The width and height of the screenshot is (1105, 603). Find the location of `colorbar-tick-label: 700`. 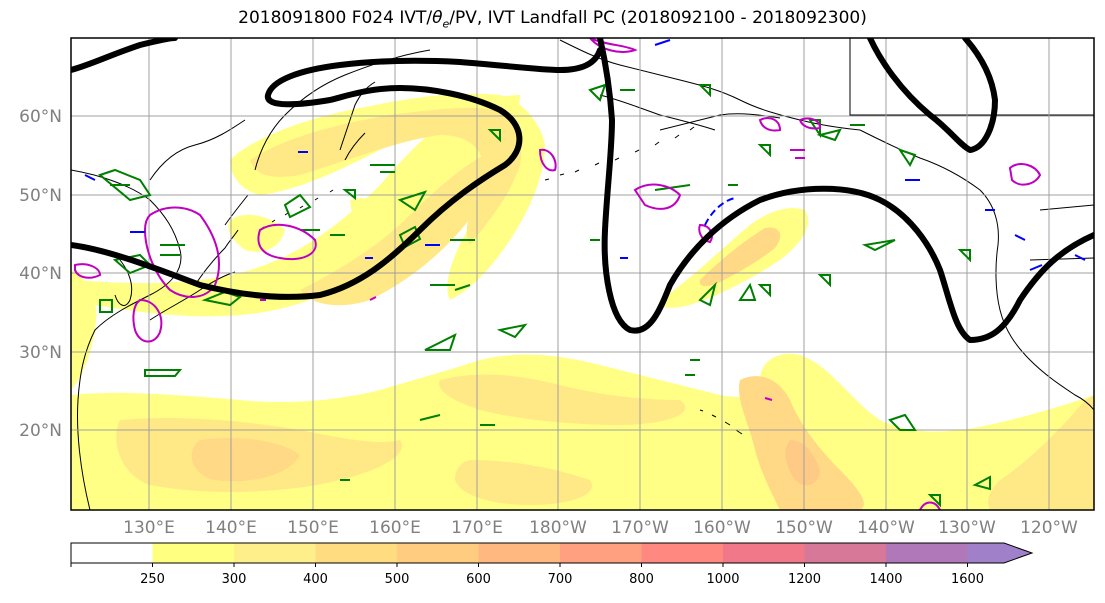

colorbar-tick-label: 700 is located at coordinates (560, 579).